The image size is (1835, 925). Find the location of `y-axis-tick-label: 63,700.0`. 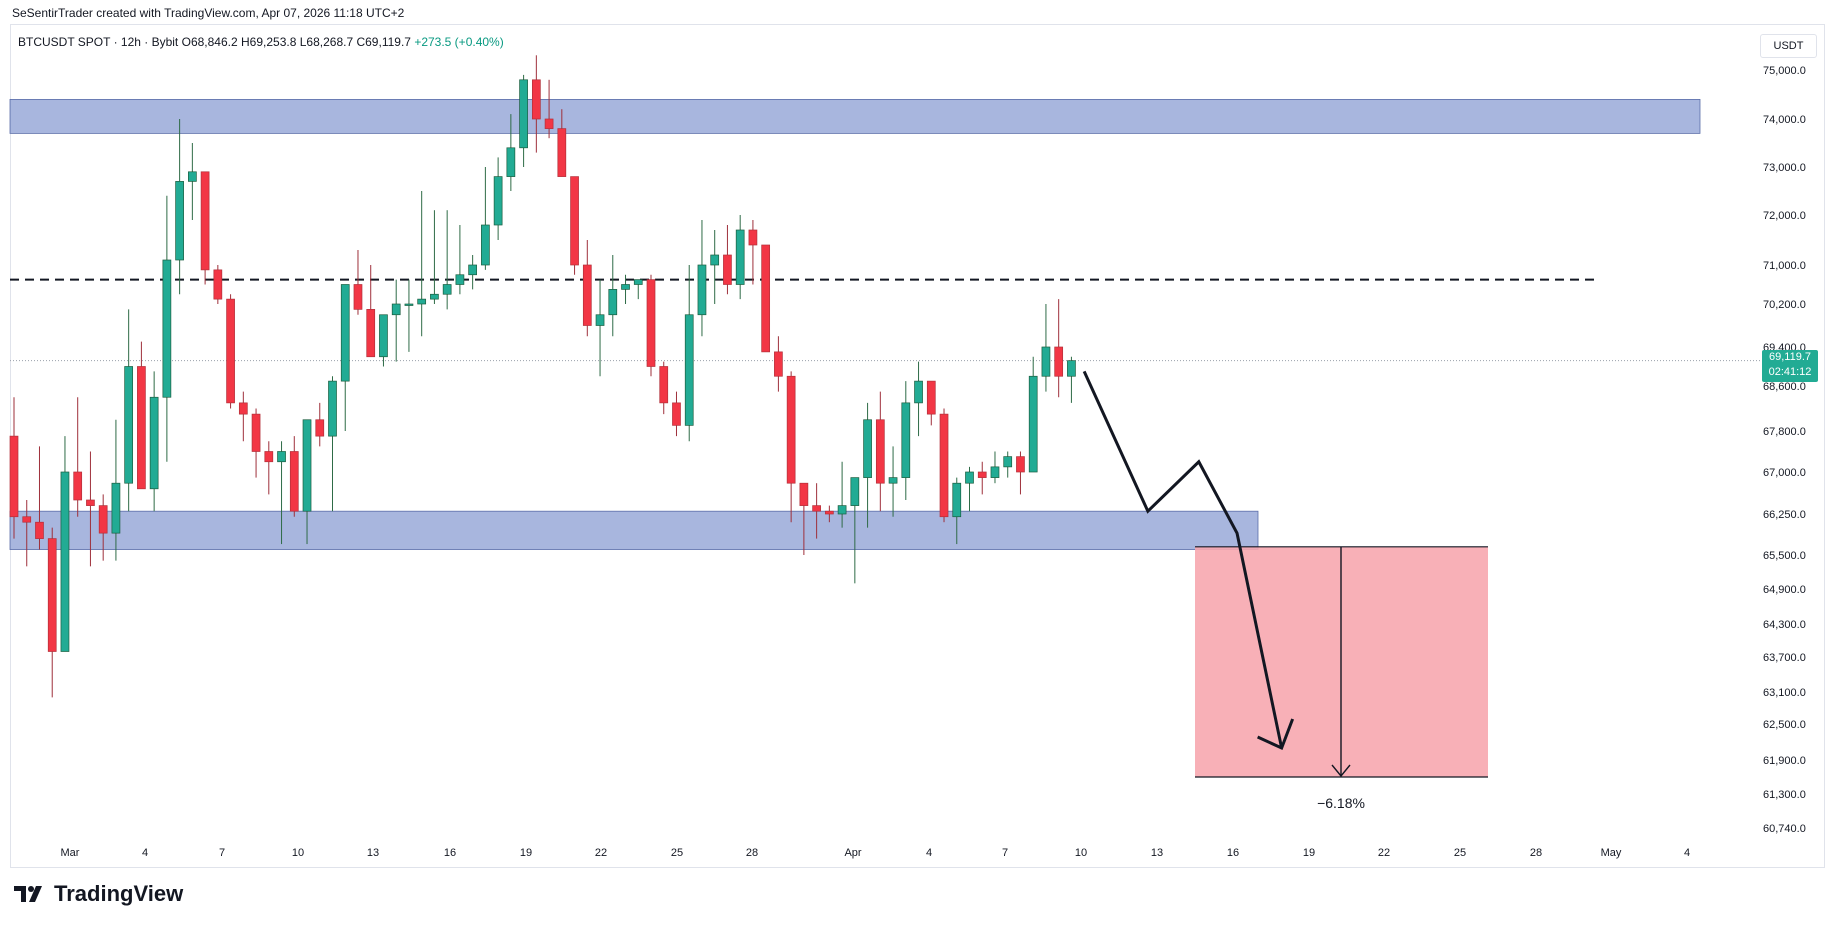

y-axis-tick-label: 63,700.0 is located at coordinates (1784, 658).